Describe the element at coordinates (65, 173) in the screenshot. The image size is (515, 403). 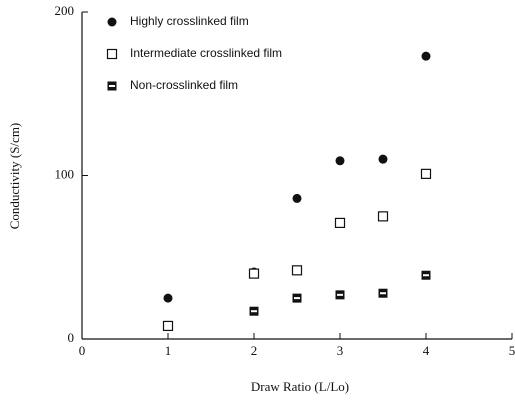
I see `y-tick-label: 100` at that location.